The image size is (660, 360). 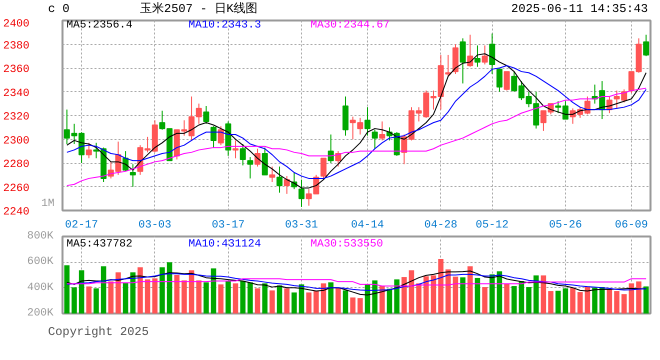 What do you see at coordinates (155, 226) in the screenshot?
I see `x-tick-label: 03-03` at bounding box center [155, 226].